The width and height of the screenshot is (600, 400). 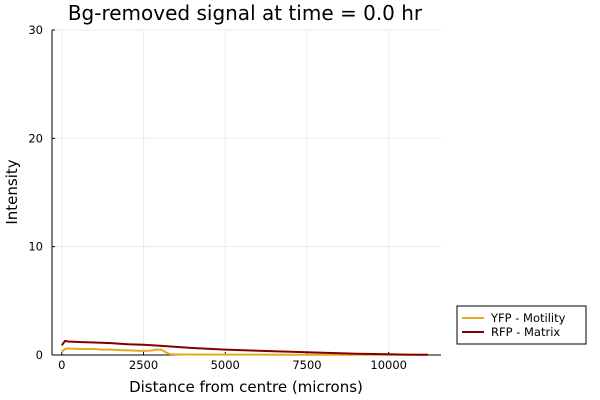 What do you see at coordinates (388, 365) in the screenshot?
I see `x-tick-label: 10000` at bounding box center [388, 365].